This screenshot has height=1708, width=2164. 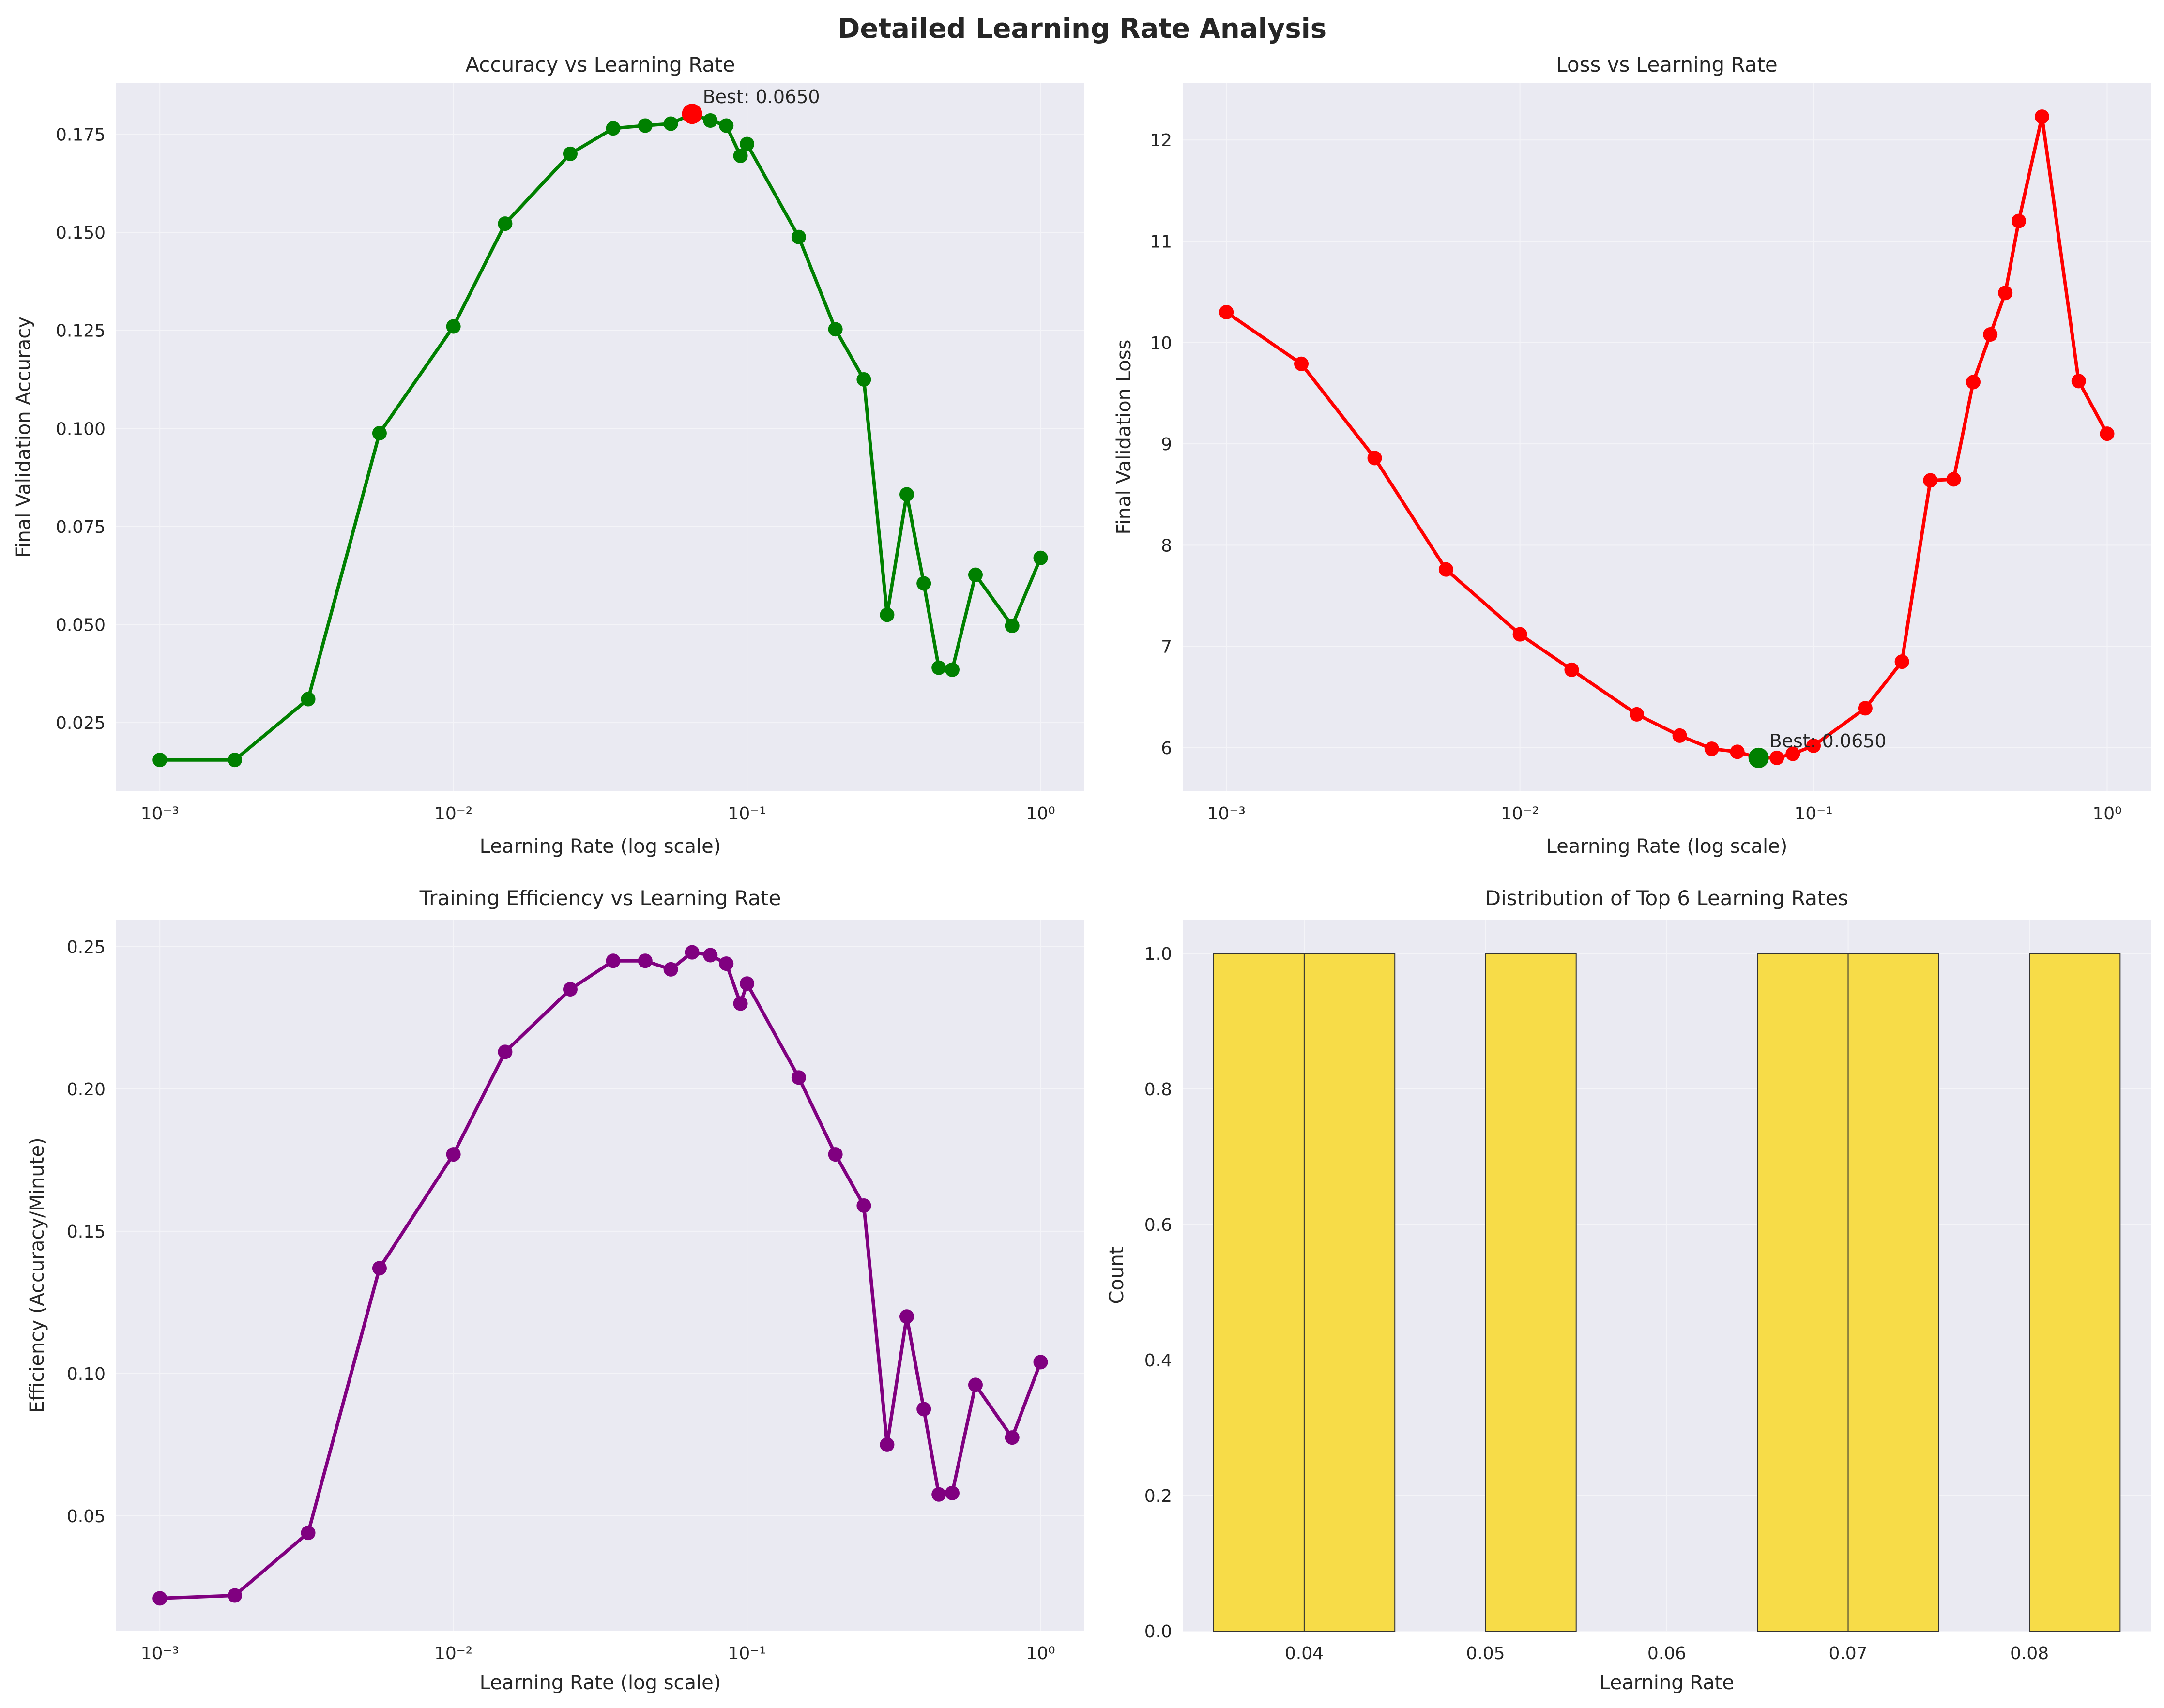 What do you see at coordinates (1667, 846) in the screenshot?
I see `x-axis-label: Learning Rate (log scale)` at bounding box center [1667, 846].